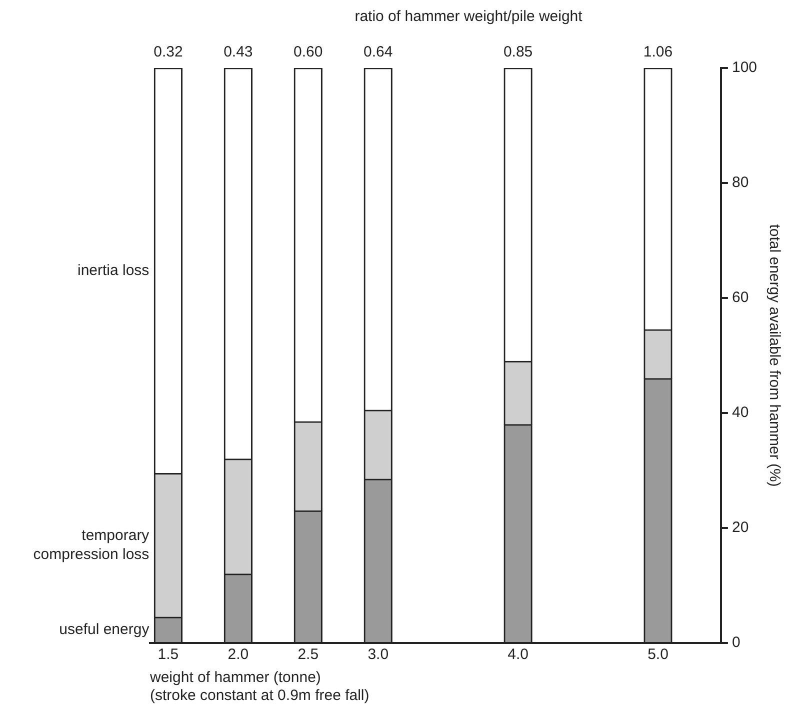  I want to click on chart-title: ratio of hammer weight/pile weight, so click(469, 17).